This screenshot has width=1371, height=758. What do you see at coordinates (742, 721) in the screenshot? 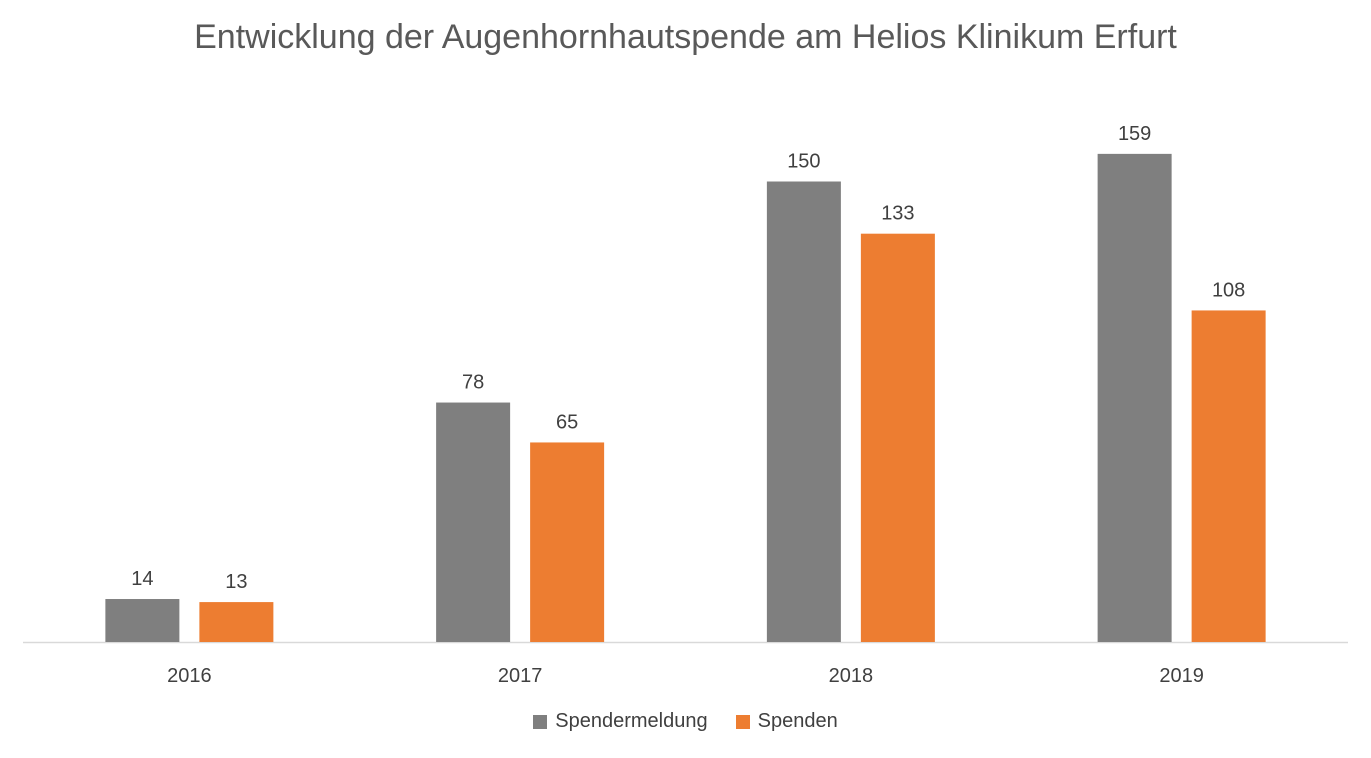
I see `legend-swatch-spenden` at bounding box center [742, 721].